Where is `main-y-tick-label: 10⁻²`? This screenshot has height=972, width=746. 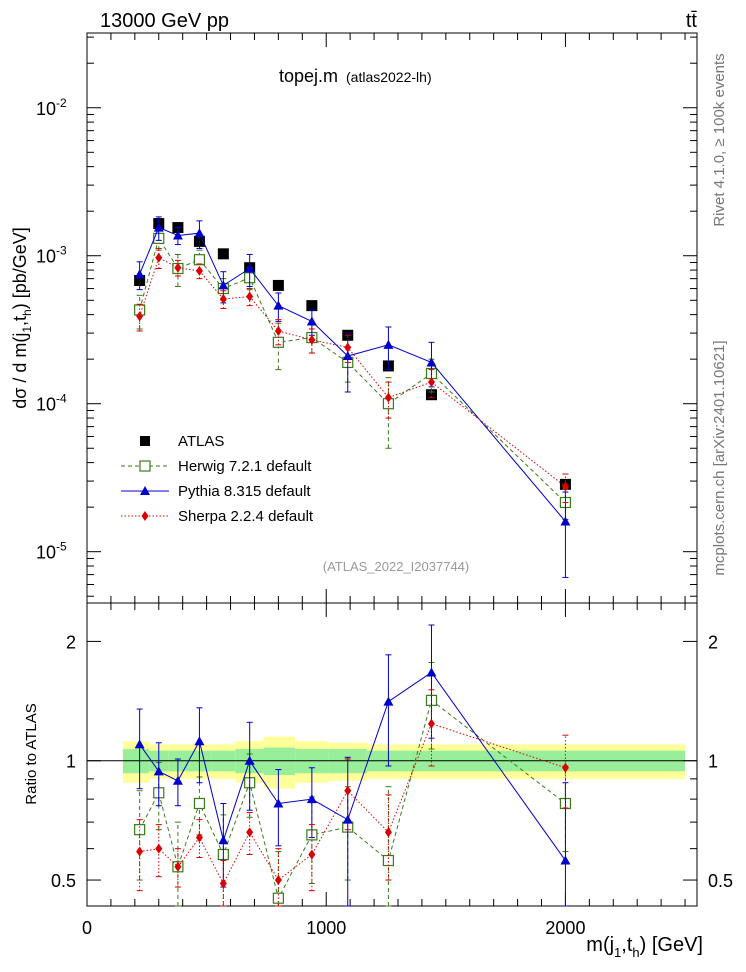
main-y-tick-label: 10⁻² is located at coordinates (51, 107).